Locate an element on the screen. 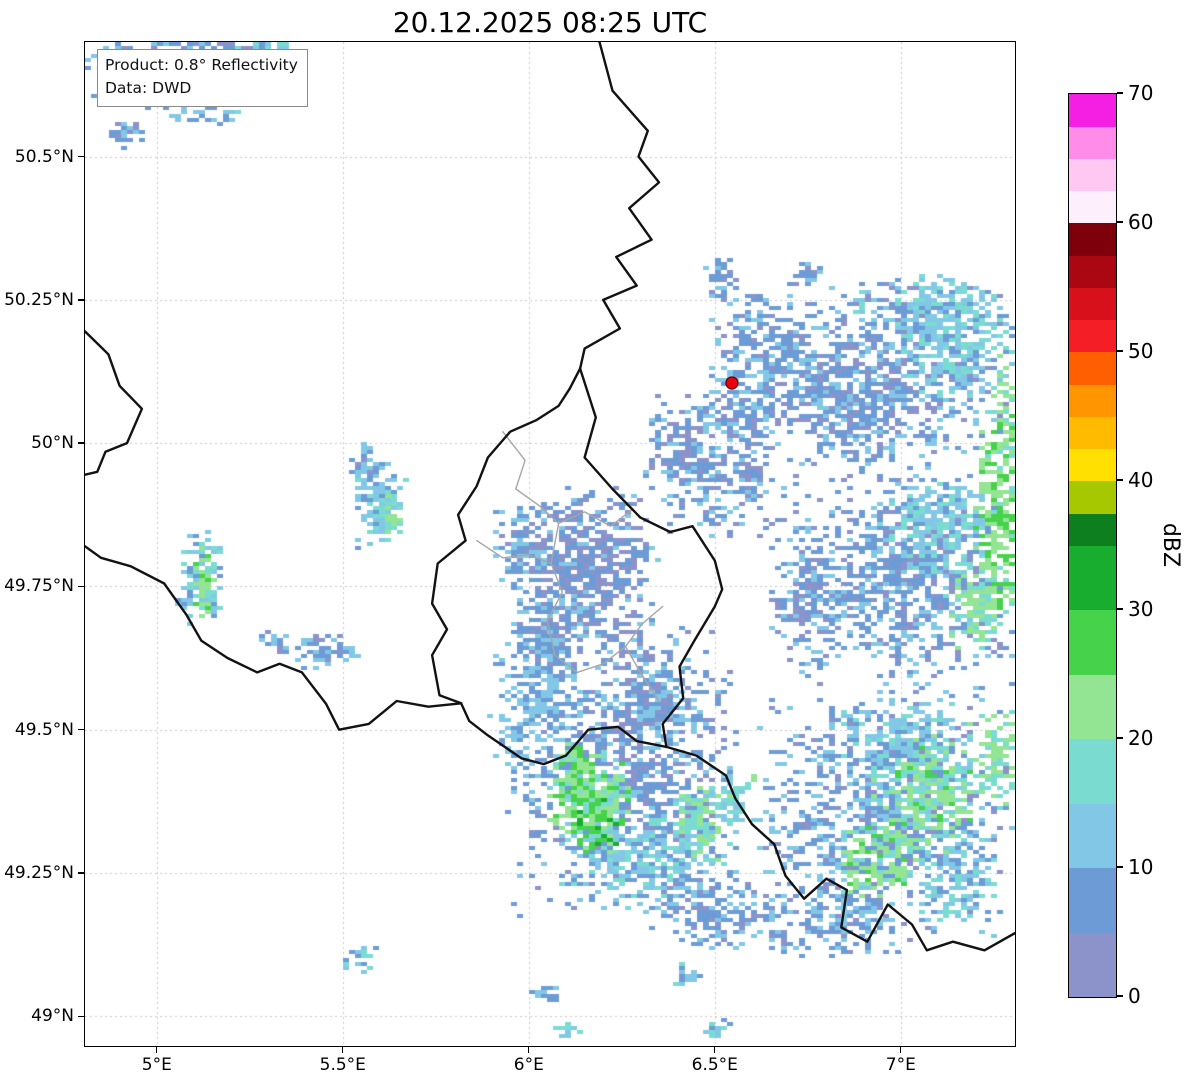  colorbar-tick-label: 40 is located at coordinates (1141, 480).